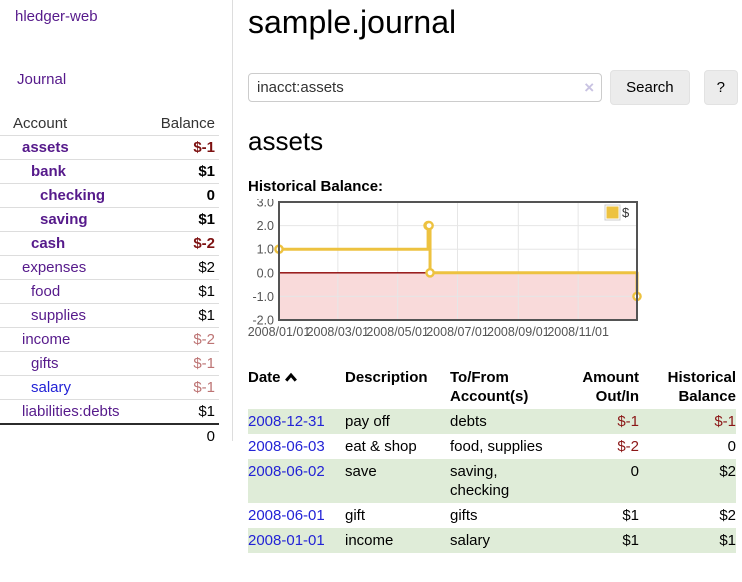  What do you see at coordinates (425, 87) in the screenshot?
I see `search-input` at bounding box center [425, 87].